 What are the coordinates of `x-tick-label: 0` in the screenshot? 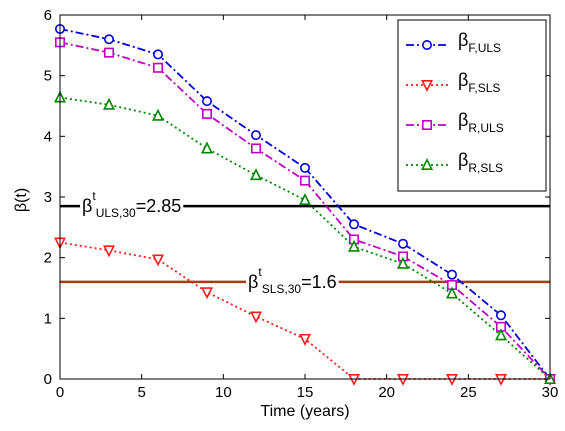 It's located at (60, 392).